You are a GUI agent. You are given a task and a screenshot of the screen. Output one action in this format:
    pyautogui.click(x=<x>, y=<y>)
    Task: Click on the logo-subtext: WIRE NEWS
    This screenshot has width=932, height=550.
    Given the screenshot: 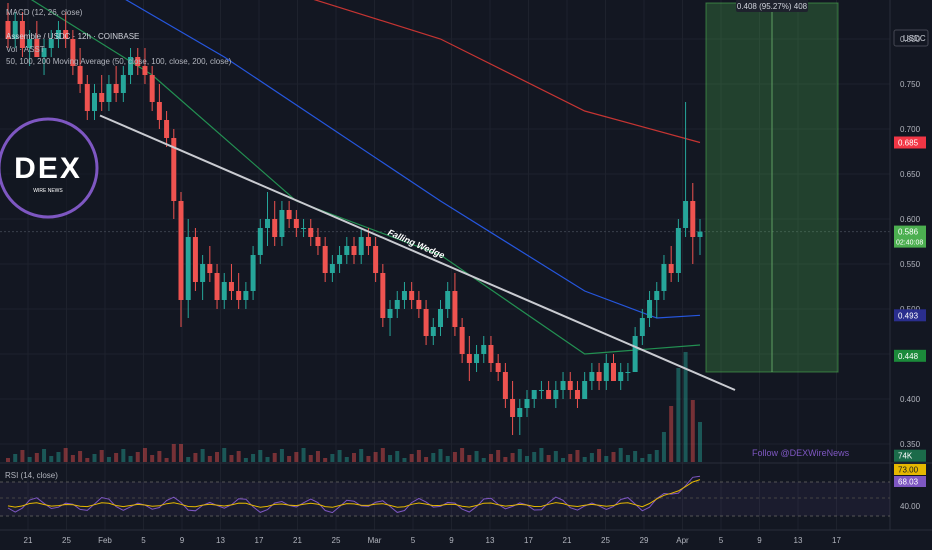 What is the action you would take?
    pyautogui.click(x=48, y=191)
    